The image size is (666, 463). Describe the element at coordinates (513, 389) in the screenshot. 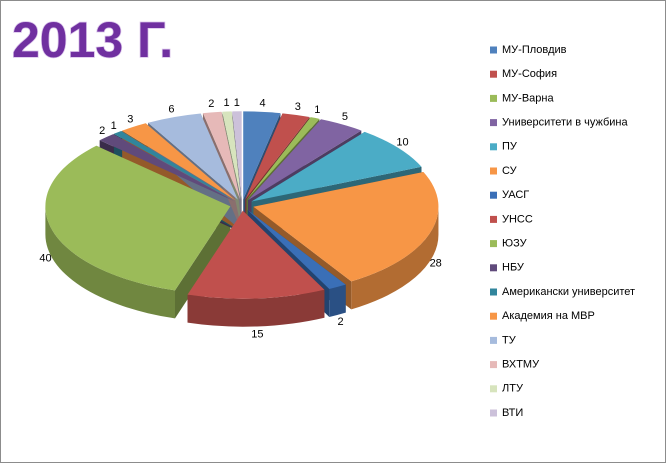

I see `legend-label: ЛТУ` at that location.